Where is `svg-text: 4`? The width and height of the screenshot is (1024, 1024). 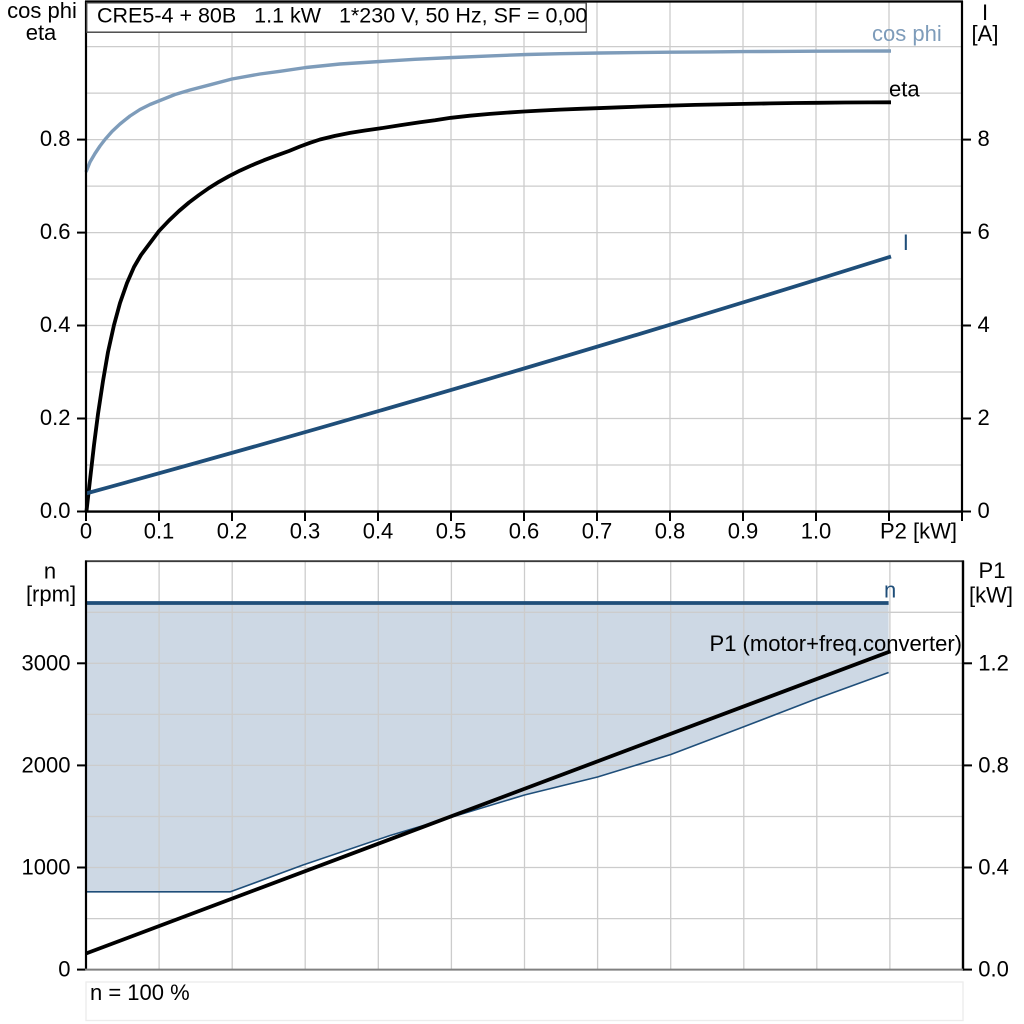 svg-text: 4 is located at coordinates (984, 324).